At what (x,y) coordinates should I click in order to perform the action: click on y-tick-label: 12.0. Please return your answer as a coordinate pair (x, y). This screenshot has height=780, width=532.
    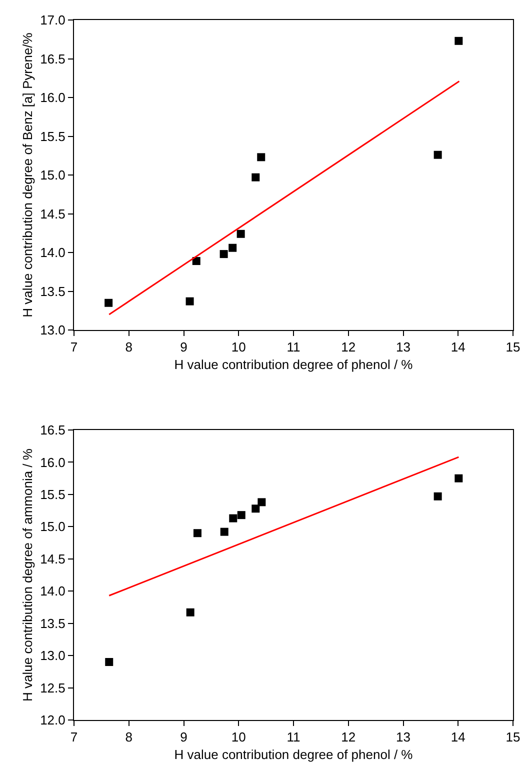
    Looking at the image, I should click on (53, 720).